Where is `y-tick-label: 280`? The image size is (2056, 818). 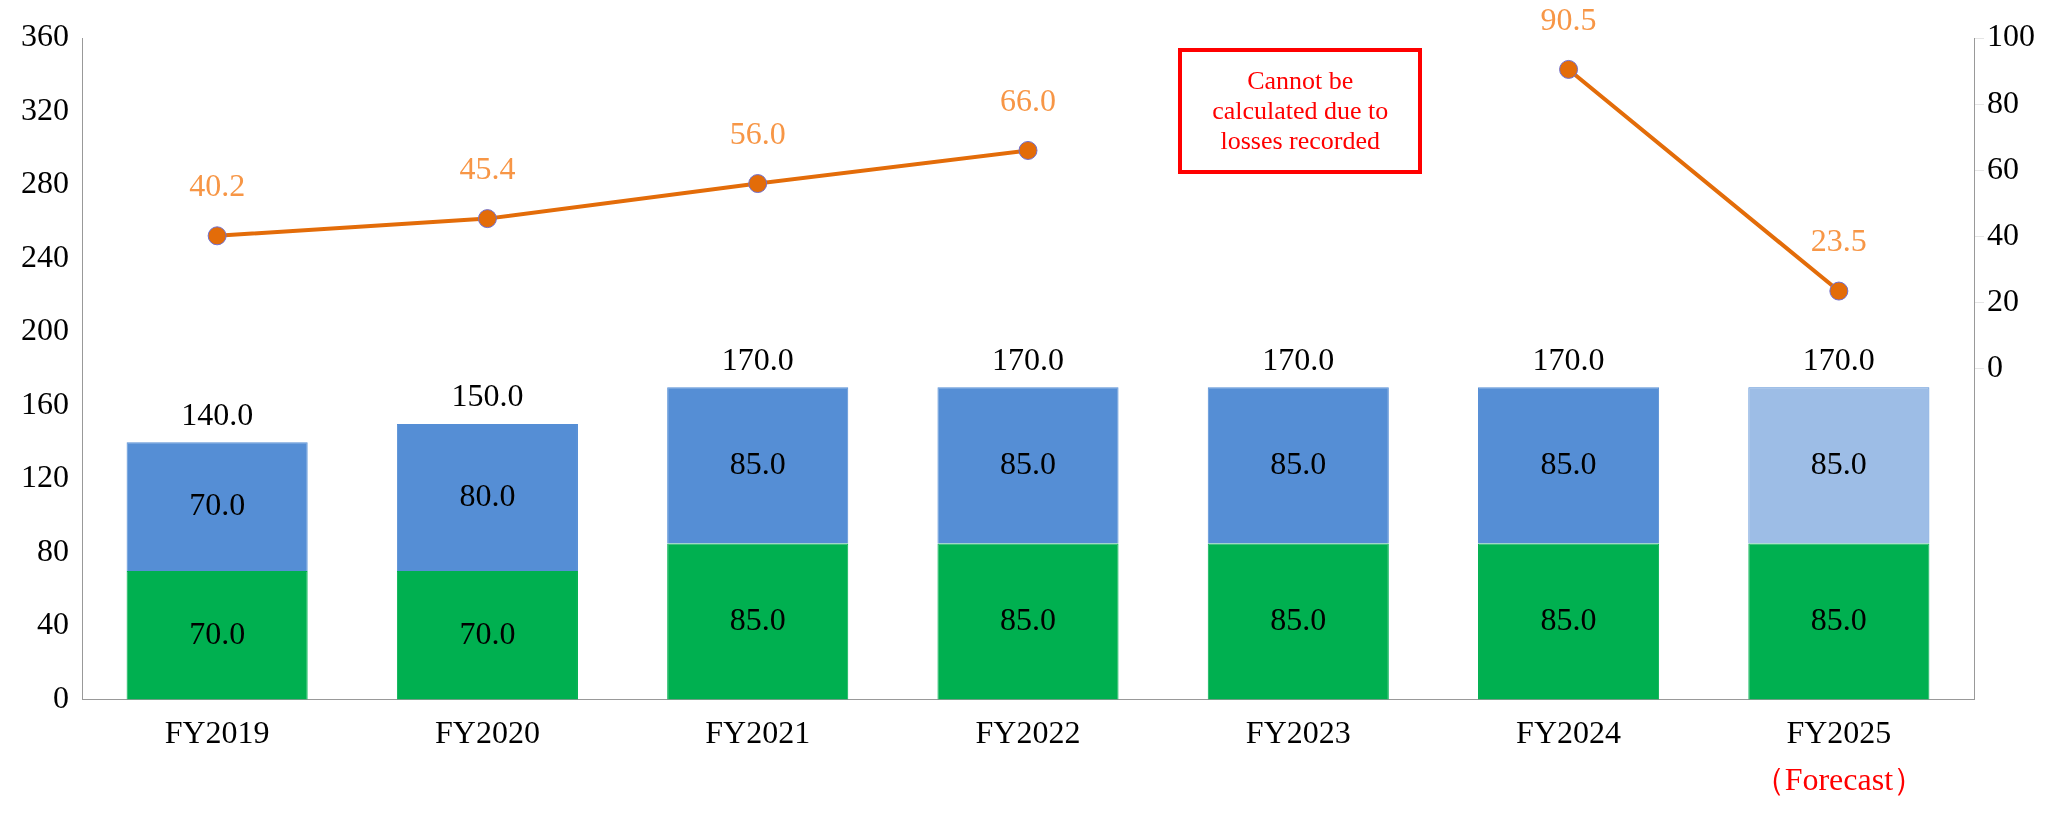
y-tick-label: 280 is located at coordinates (45, 182).